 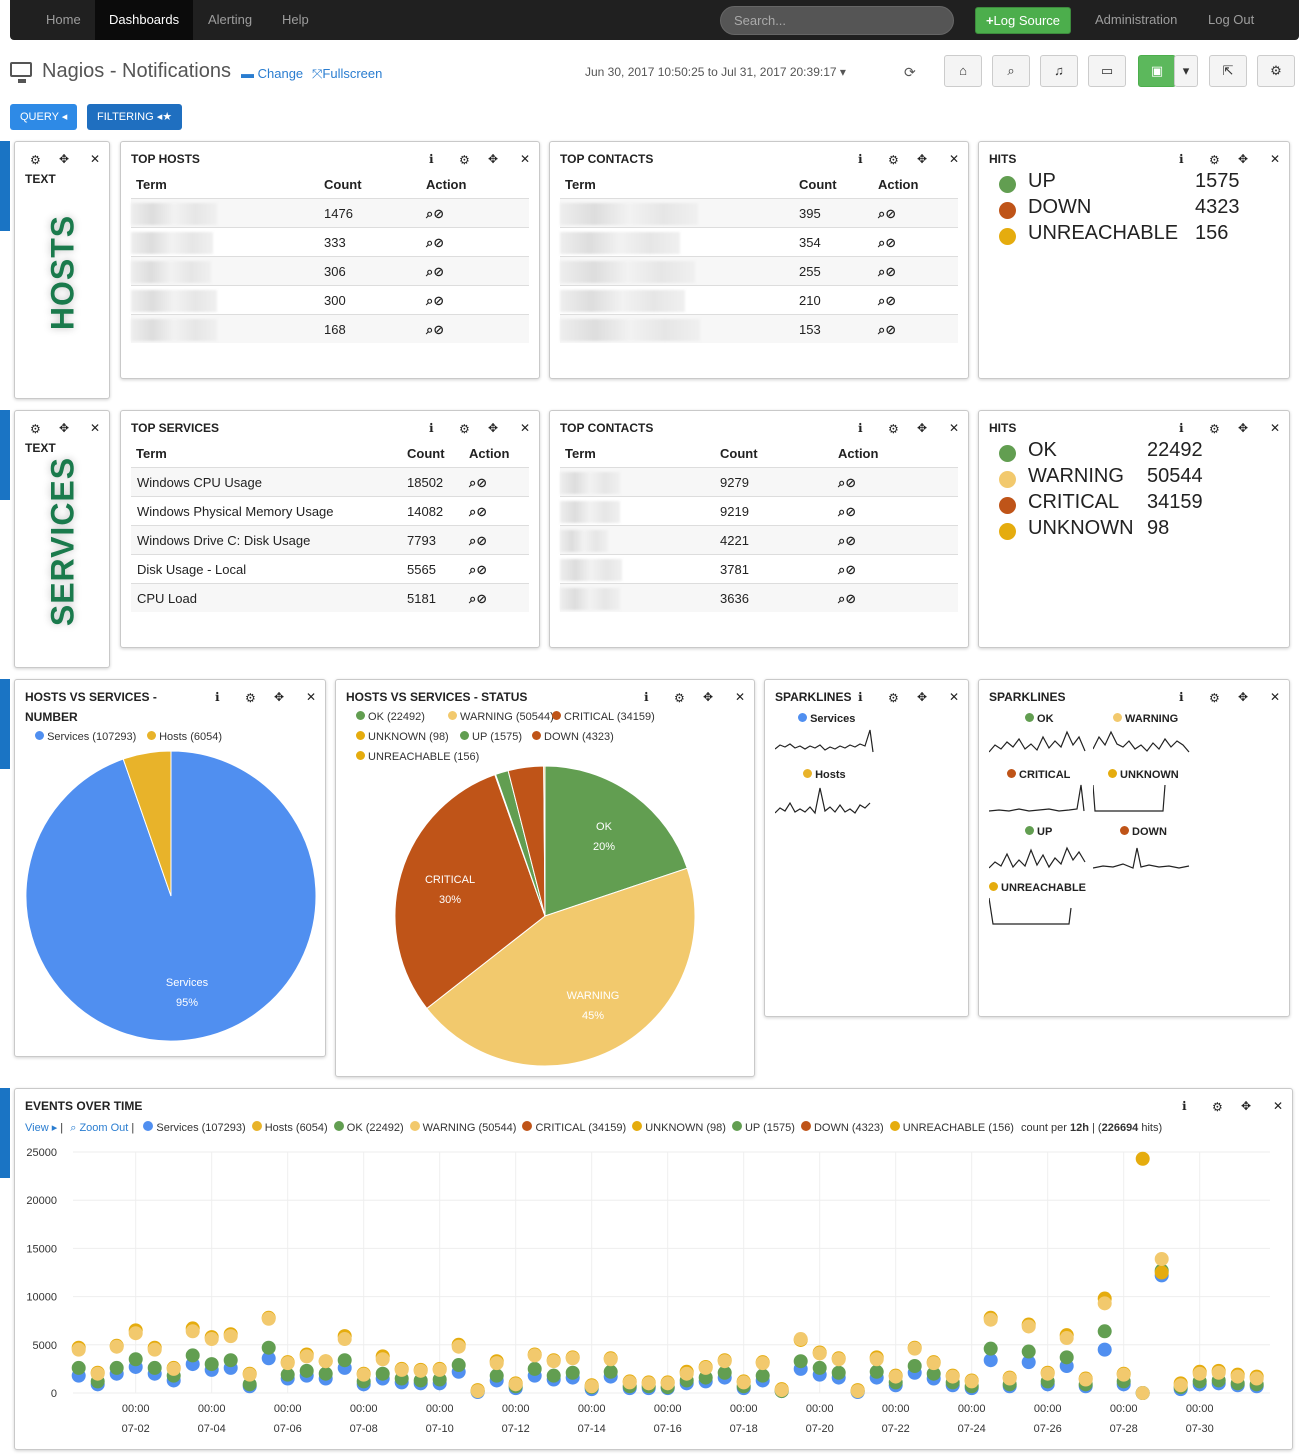 What do you see at coordinates (963, 71) in the screenshot?
I see `home-button: ⌂` at bounding box center [963, 71].